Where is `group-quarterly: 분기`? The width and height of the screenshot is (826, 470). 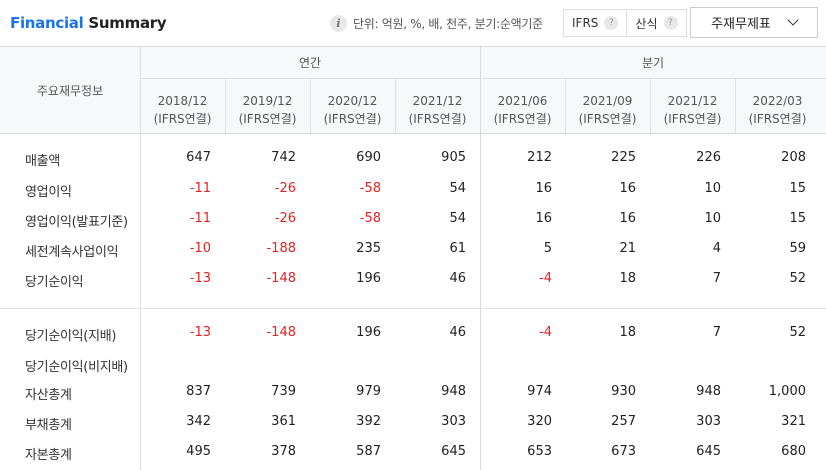
group-quarterly: 분기 is located at coordinates (653, 63).